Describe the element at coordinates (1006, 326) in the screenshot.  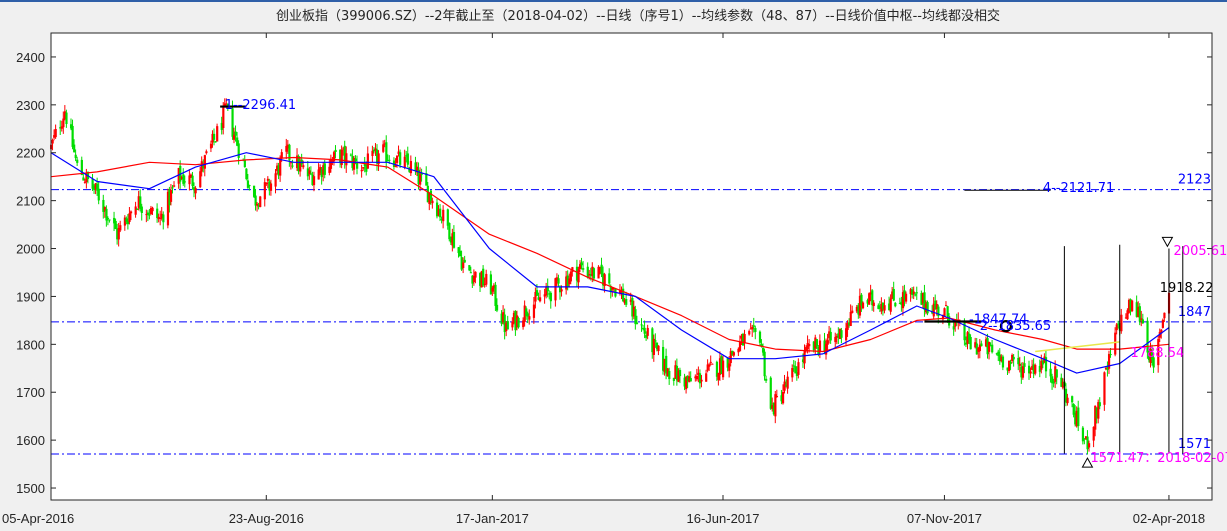
I see `circle-marker` at that location.